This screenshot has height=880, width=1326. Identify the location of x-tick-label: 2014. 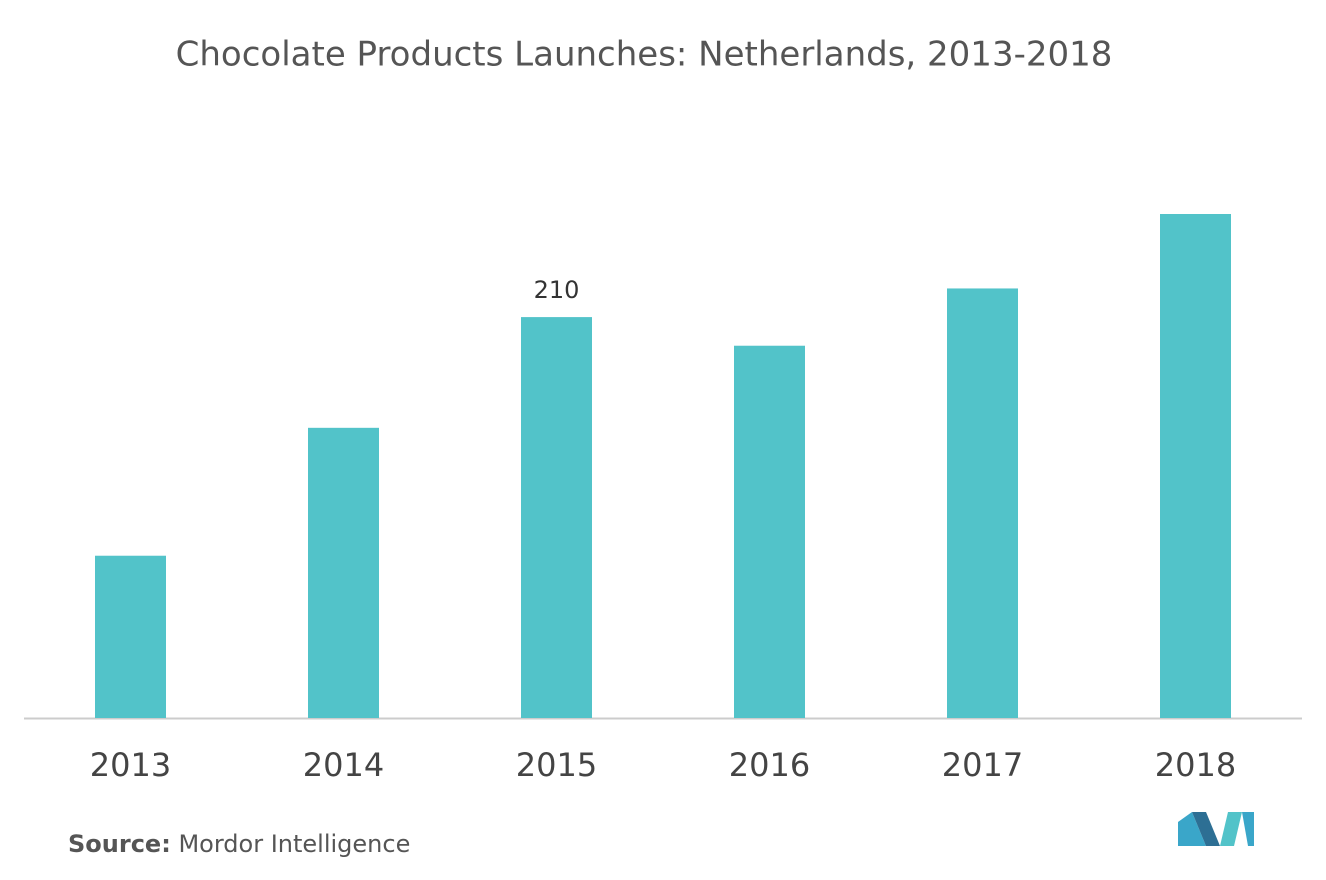
(343, 765).